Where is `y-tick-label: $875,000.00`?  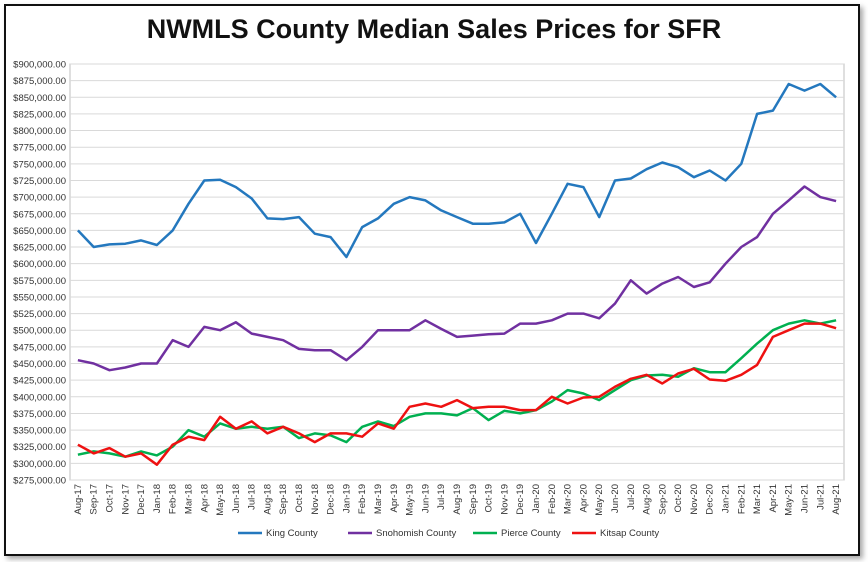
y-tick-label: $875,000.00 is located at coordinates (39, 81).